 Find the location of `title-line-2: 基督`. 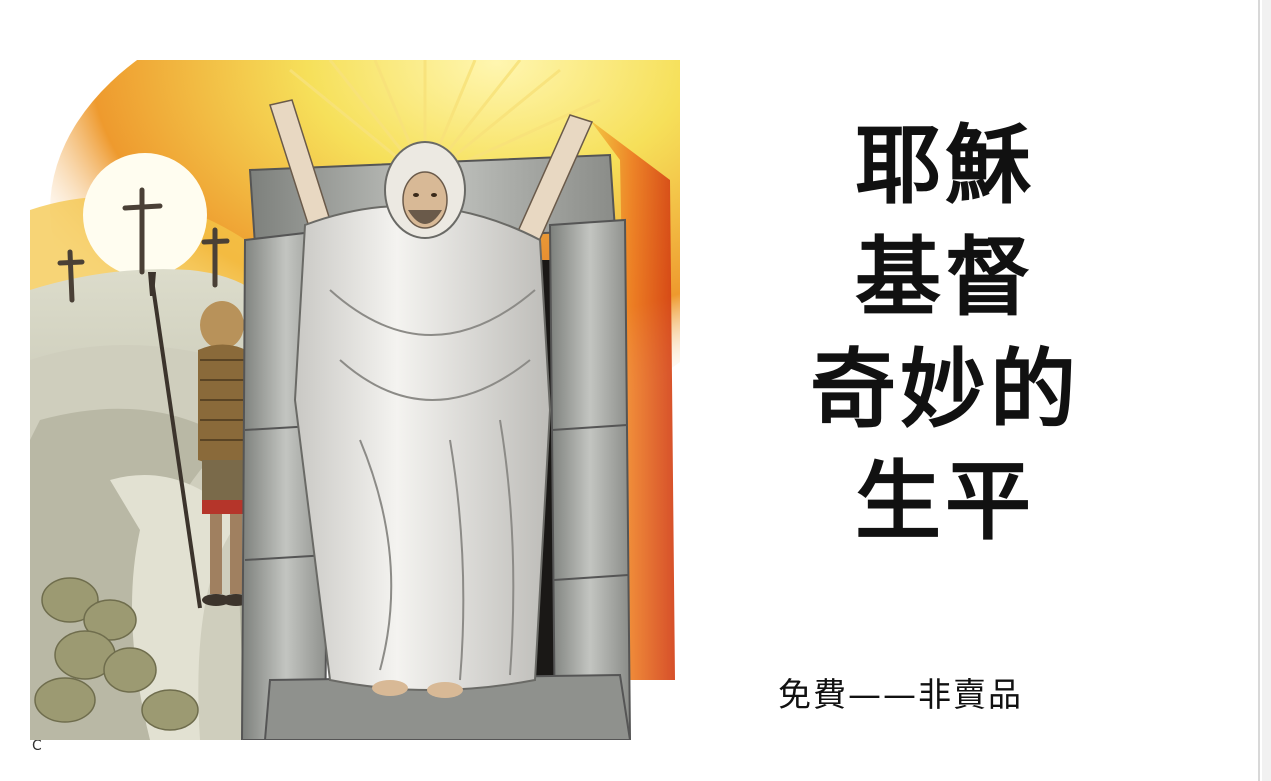

title-line-2: 基督 is located at coordinates (945, 278).